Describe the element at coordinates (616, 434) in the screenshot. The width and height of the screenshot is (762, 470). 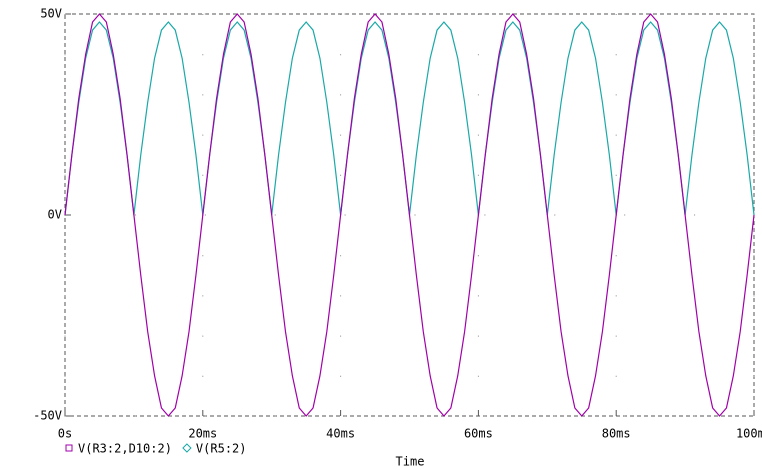
I see `x-tick-label: 80ms` at that location.